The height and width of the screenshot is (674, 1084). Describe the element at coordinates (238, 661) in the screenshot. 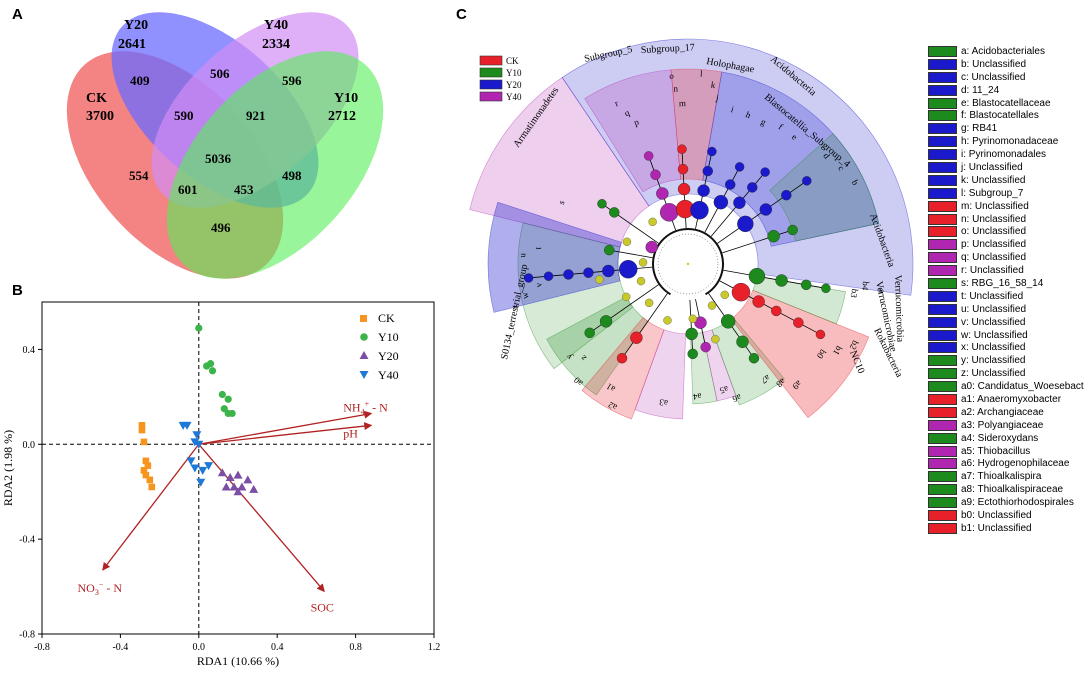

I see `rda-x-axis-label: RDA1 (10.66 %)` at that location.